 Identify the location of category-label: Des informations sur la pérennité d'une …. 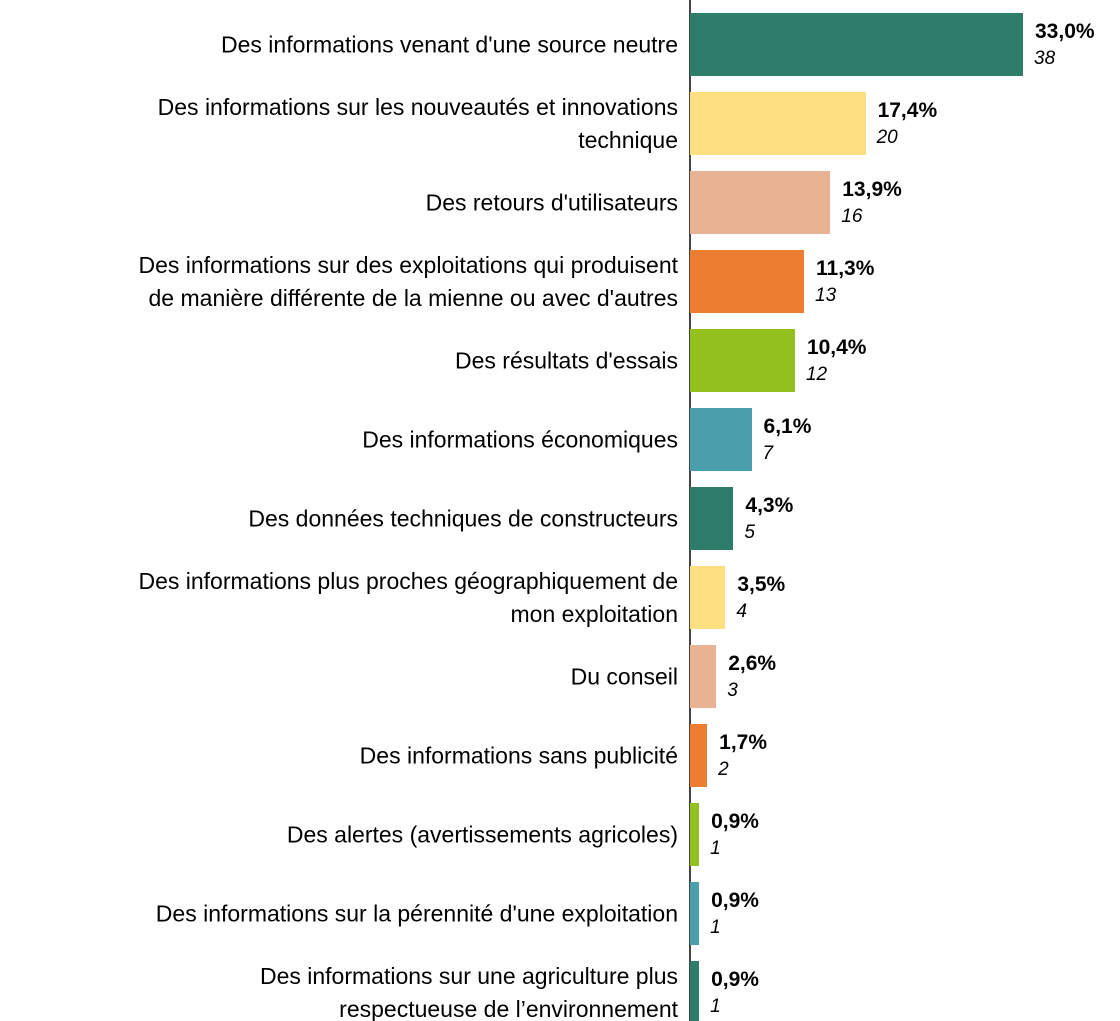
(416, 913).